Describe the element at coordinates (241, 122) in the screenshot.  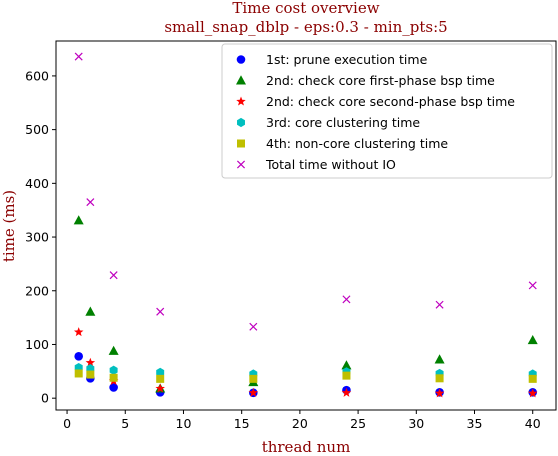
I see `legend-marker-hexagon` at that location.